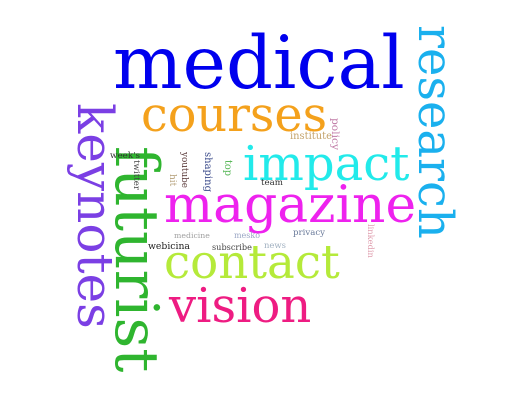  What do you see at coordinates (240, 306) in the screenshot?
I see `word-vision: vision` at bounding box center [240, 306].